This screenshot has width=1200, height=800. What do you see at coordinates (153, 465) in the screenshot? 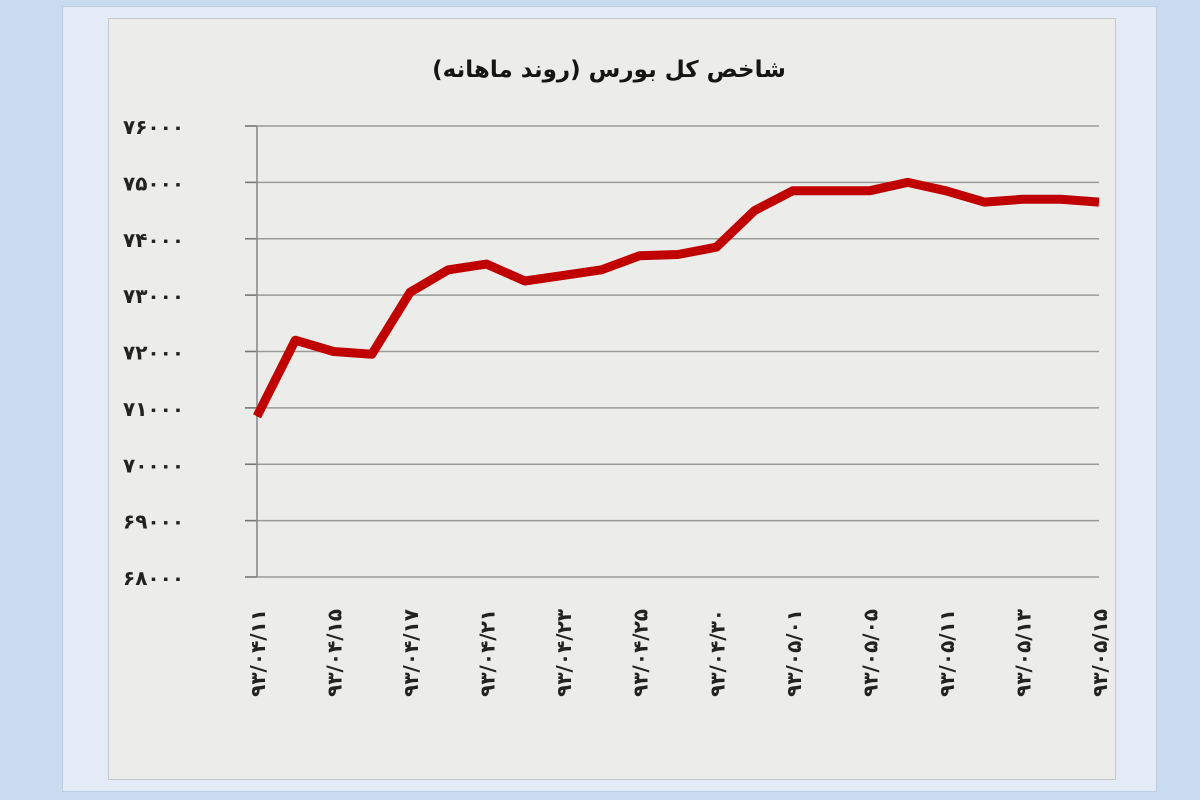
I see `y-tick-label: ۷۰۰۰۰` at bounding box center [153, 465].